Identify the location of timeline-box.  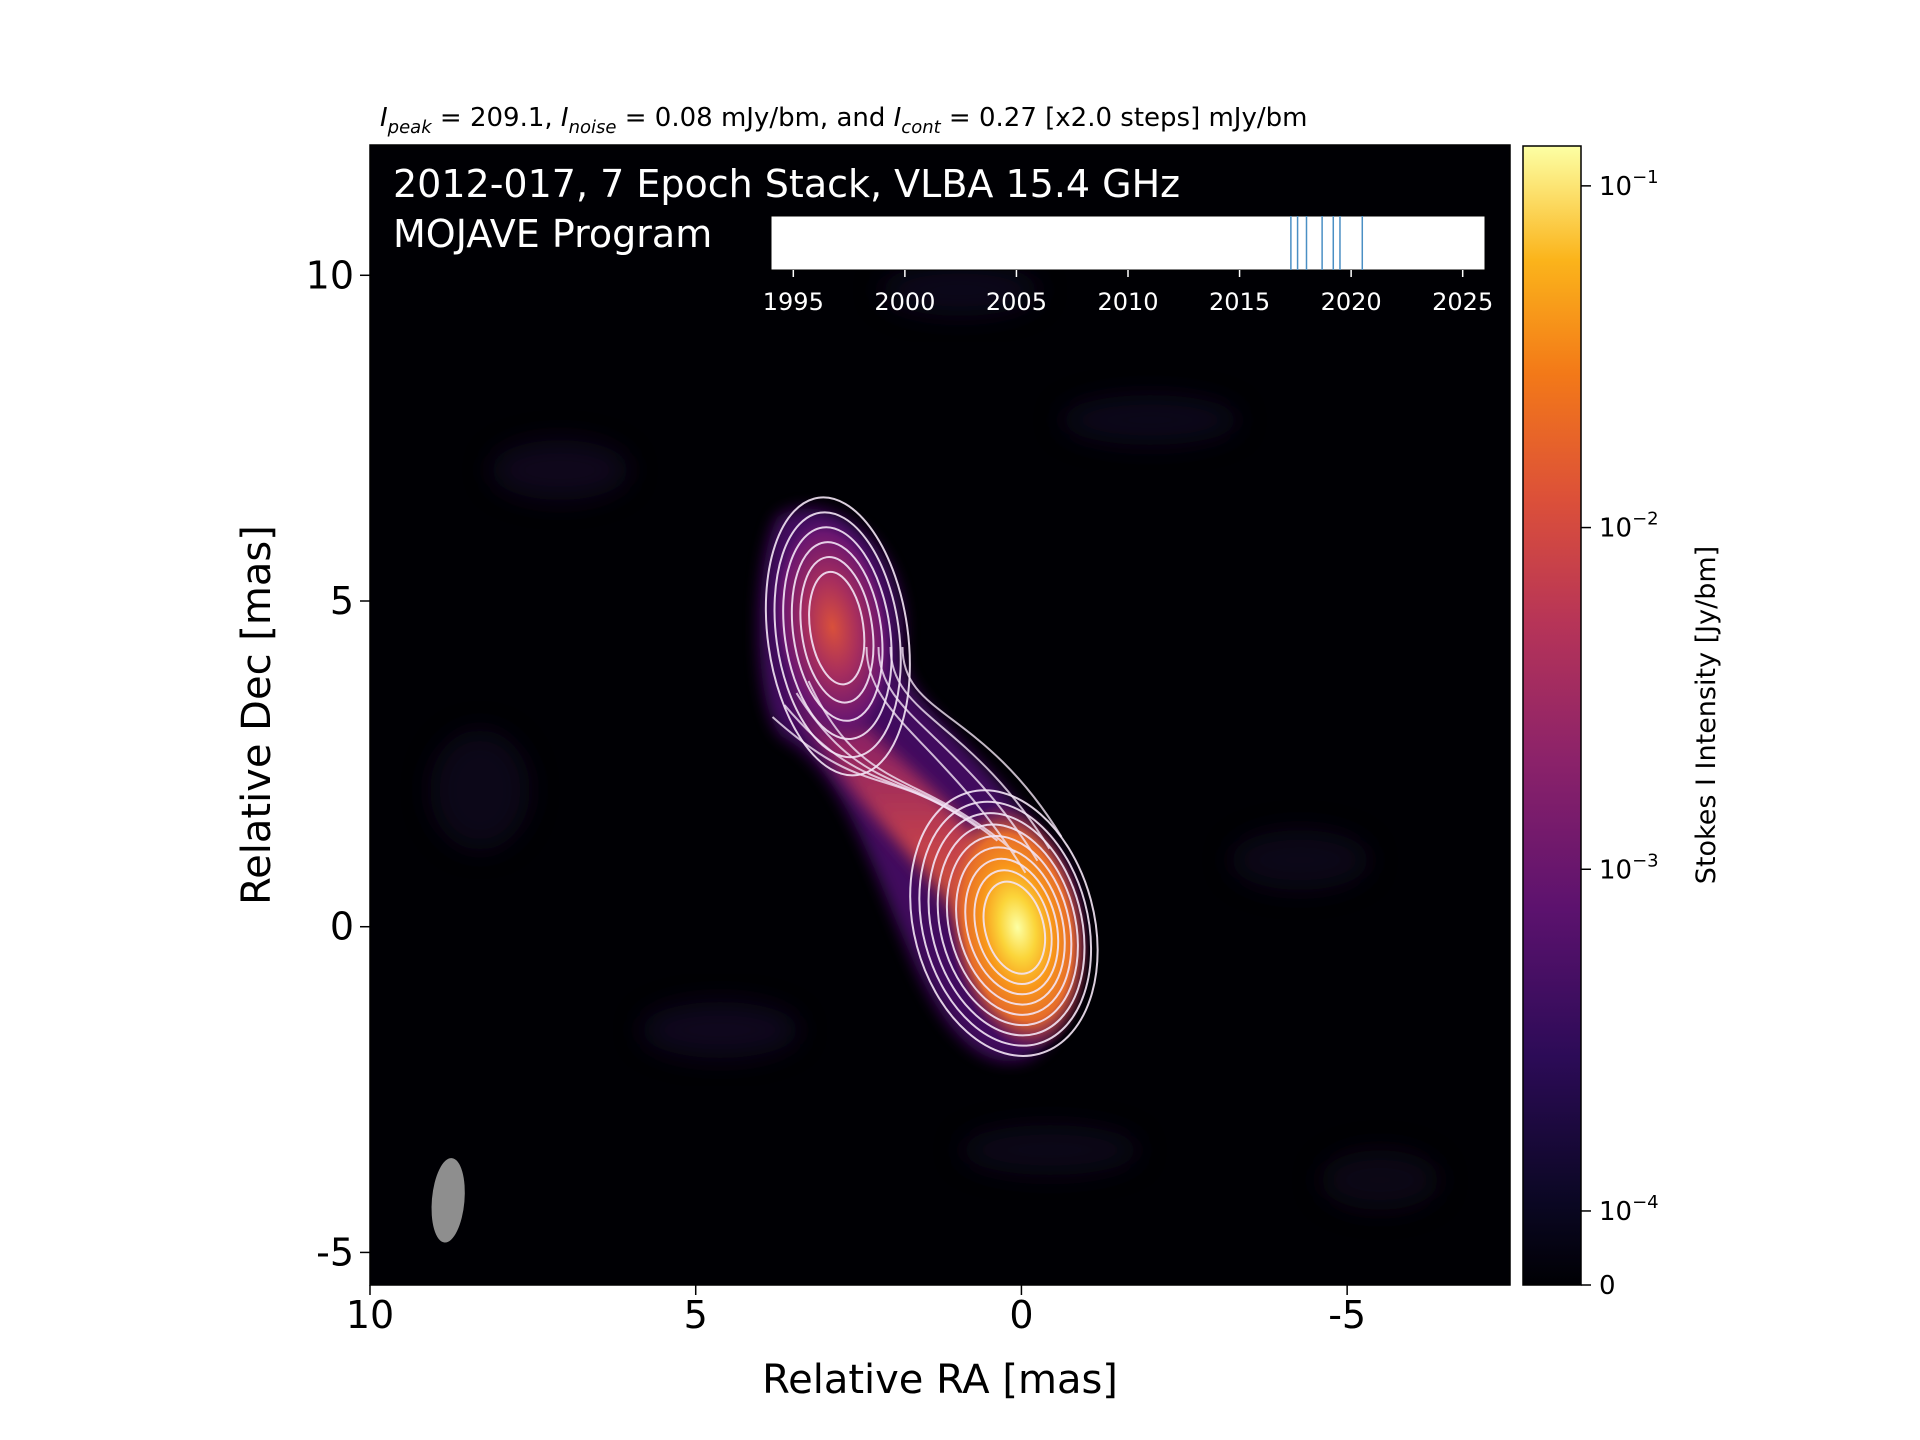
(1128, 243).